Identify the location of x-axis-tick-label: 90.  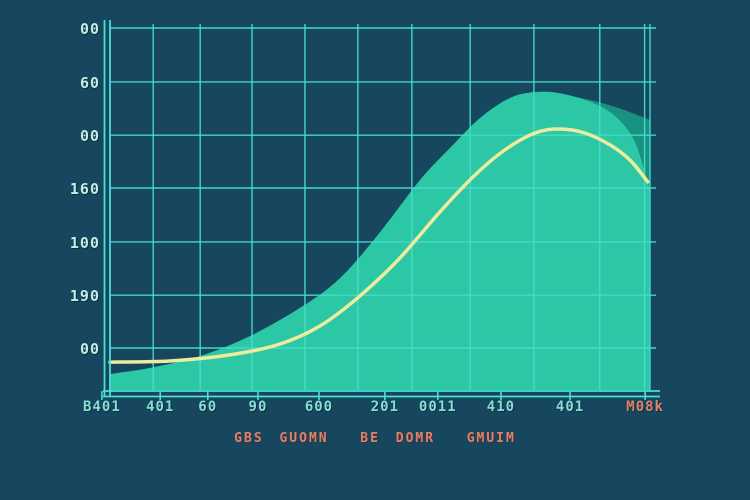
(258, 407).